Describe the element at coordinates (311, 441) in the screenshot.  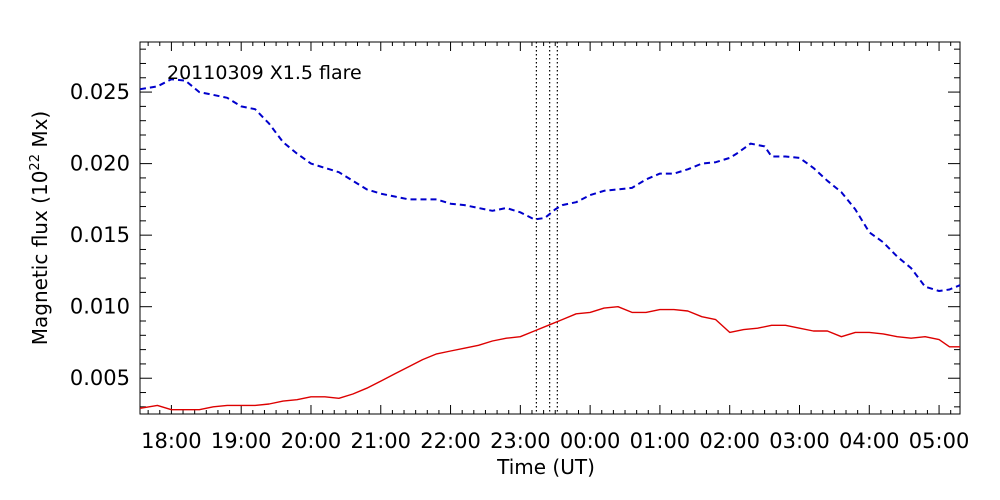
I see `x-tick-label: 20:00` at that location.